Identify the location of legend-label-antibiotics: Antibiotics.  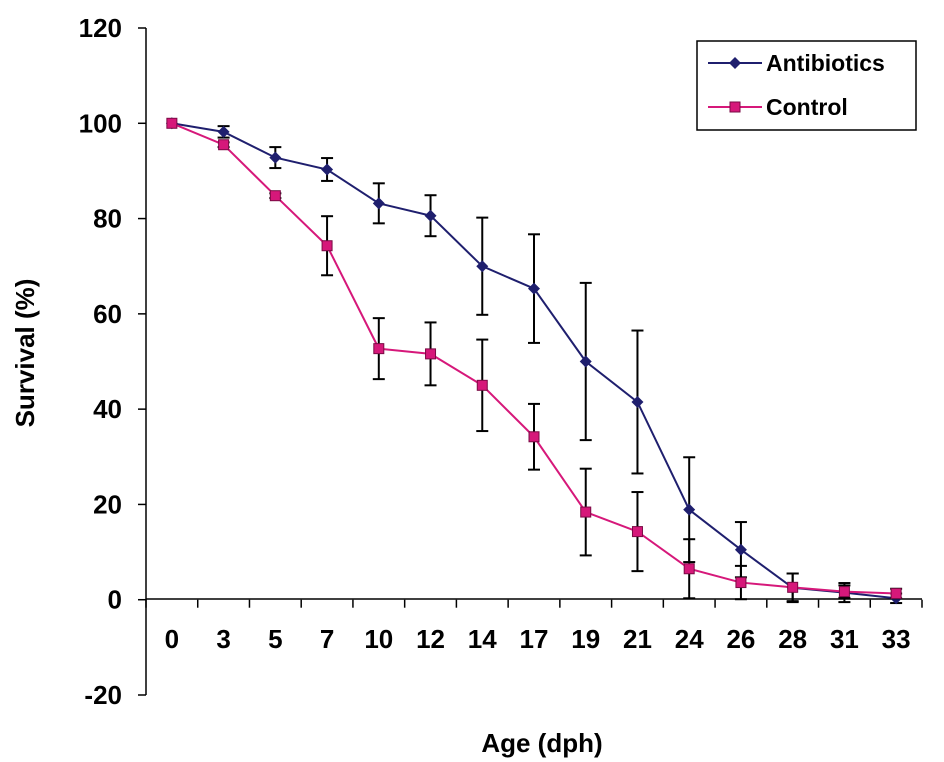
(825, 63).